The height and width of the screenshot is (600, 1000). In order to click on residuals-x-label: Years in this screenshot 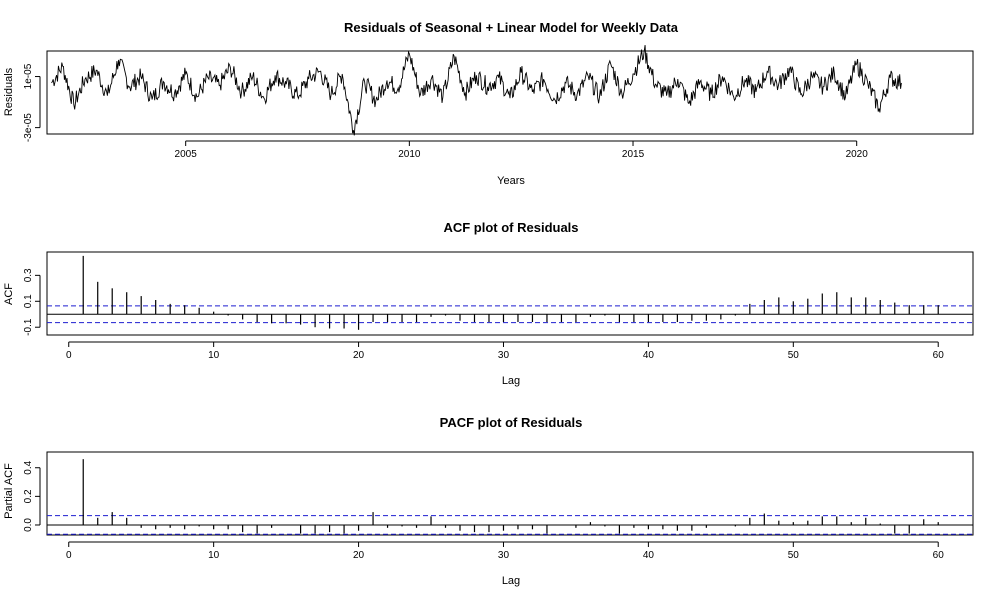, I will do `click(511, 181)`.